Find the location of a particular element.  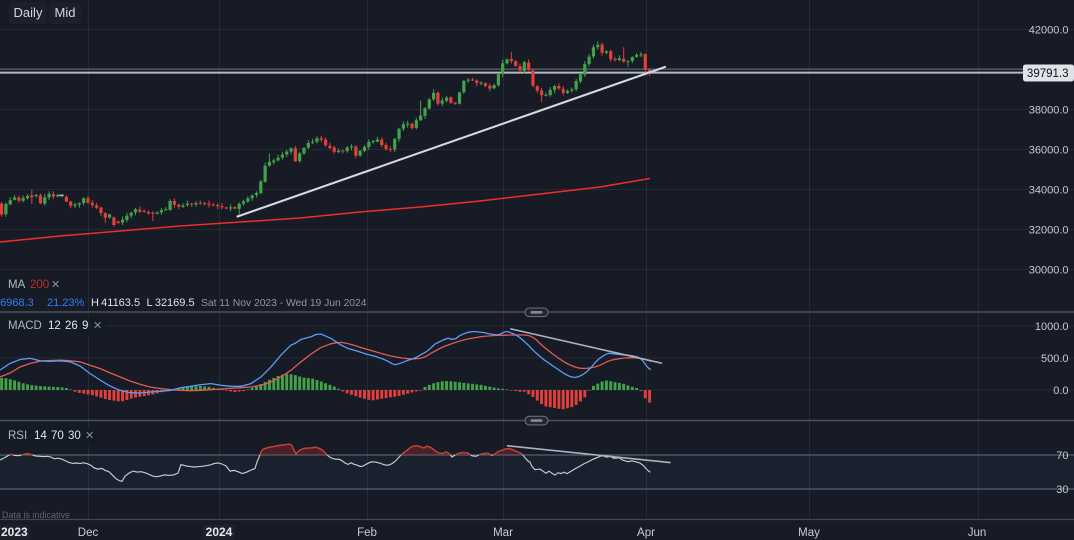

svg-text: 0.0 is located at coordinates (1060, 391).